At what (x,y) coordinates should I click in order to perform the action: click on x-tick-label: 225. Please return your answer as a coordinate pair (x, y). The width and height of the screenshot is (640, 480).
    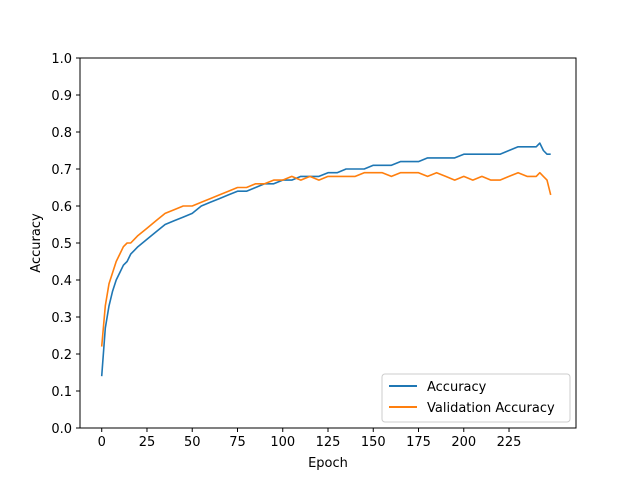
    Looking at the image, I should click on (509, 442).